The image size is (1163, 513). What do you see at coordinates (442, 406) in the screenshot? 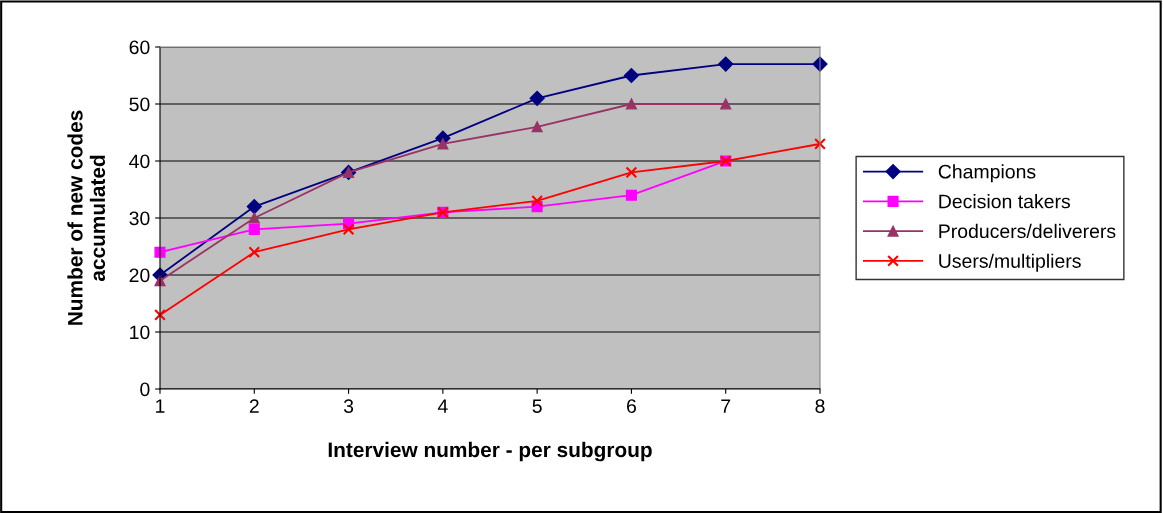
I see `x-tick-label: 4` at bounding box center [442, 406].